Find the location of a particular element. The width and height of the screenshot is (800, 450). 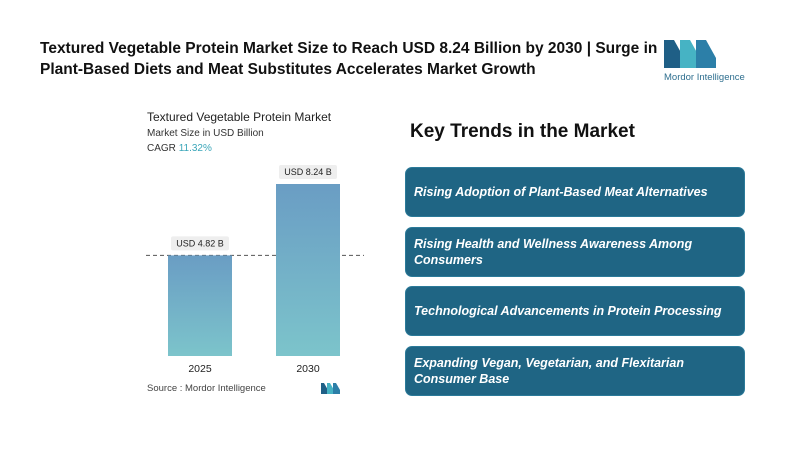

trends-title: Key Trends in the Market is located at coordinates (522, 131).